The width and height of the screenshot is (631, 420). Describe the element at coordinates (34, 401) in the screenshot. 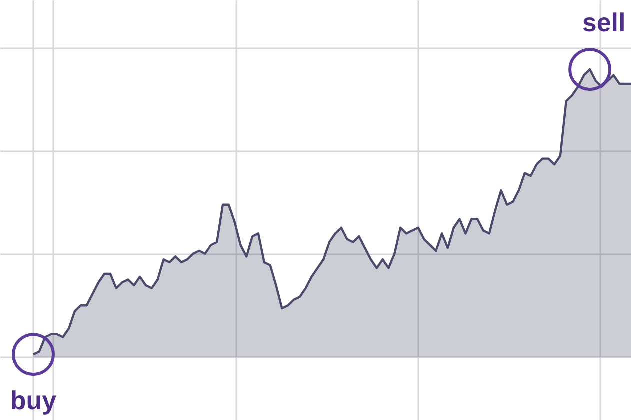

I see `annotation: buy` at that location.